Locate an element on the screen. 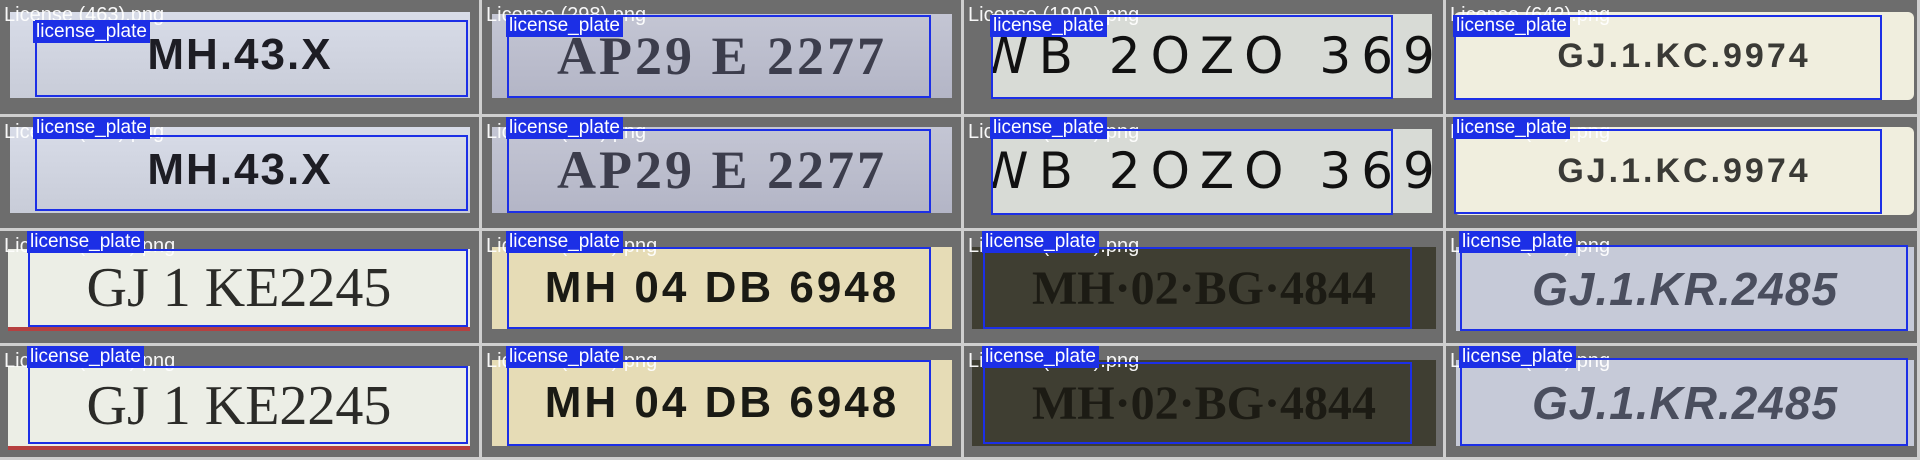  plate-text: WB 2OZO 369 is located at coordinates (1212, 171).